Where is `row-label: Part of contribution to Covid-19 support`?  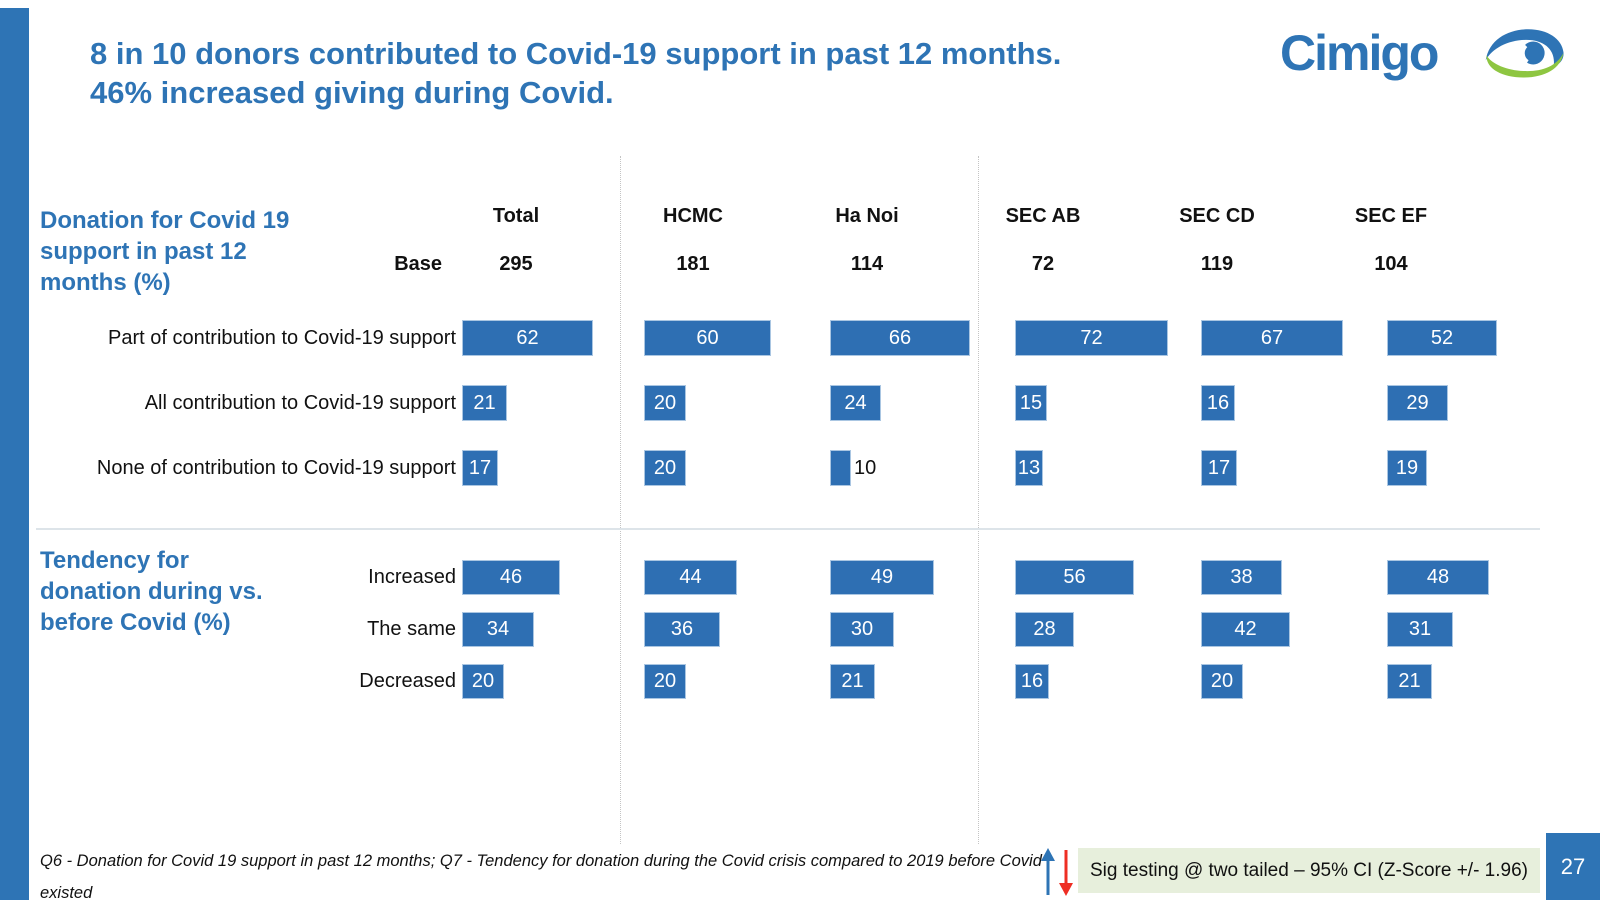 row-label: Part of contribution to Covid-19 support is located at coordinates (282, 338).